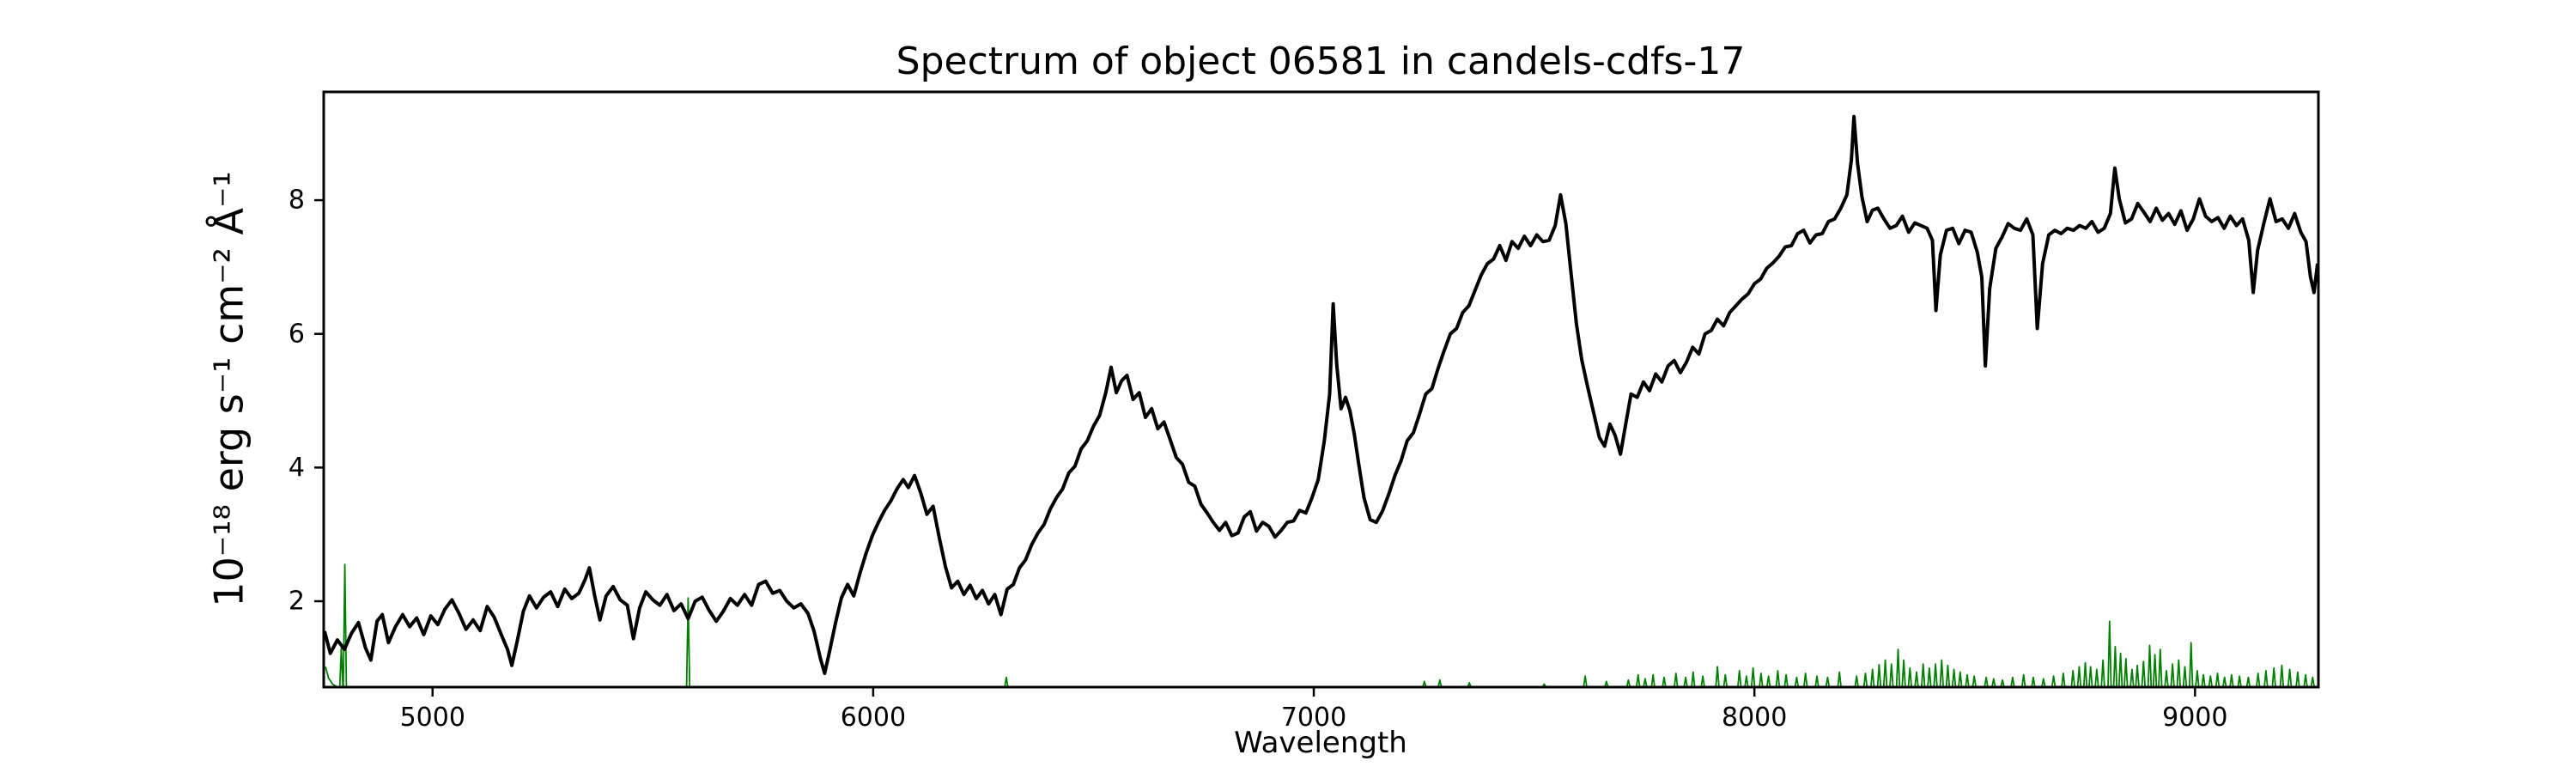 The height and width of the screenshot is (773, 2576). What do you see at coordinates (1313, 718) in the screenshot?
I see `x-tick-label: 7000` at bounding box center [1313, 718].